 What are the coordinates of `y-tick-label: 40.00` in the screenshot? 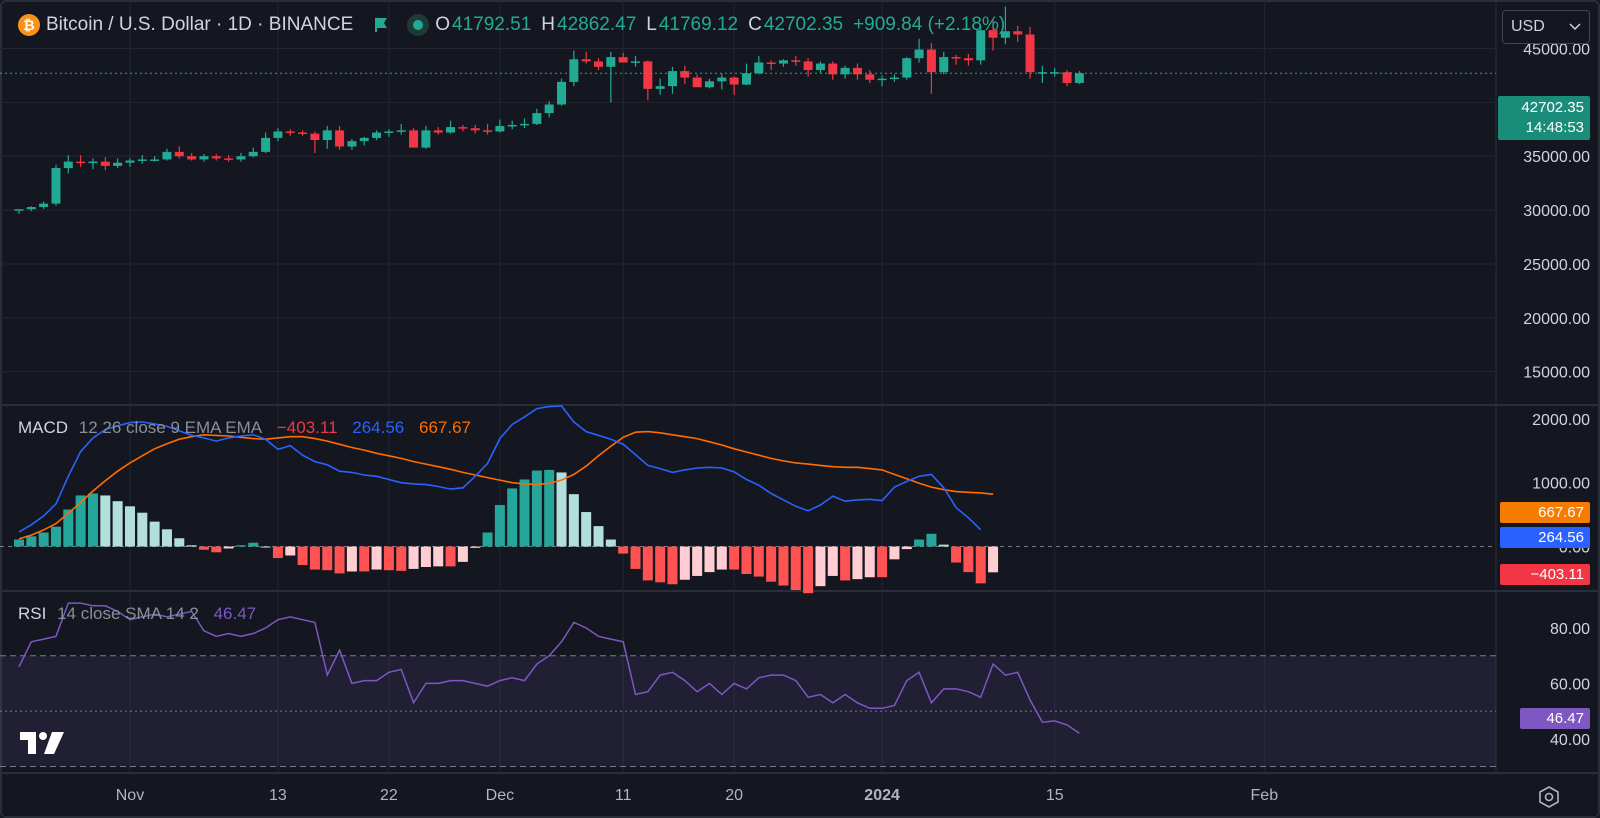 It's located at (1570, 740).